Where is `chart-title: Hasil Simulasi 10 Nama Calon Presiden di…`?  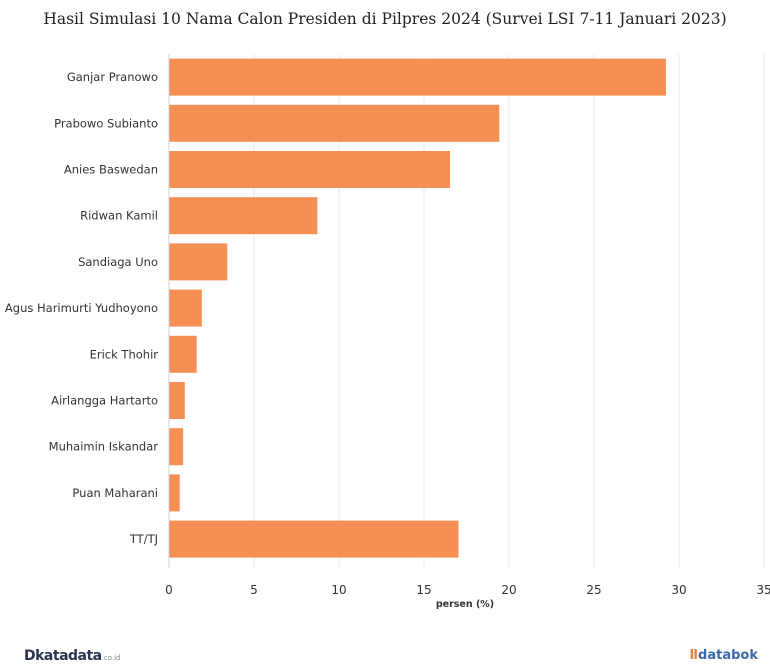
chart-title: Hasil Simulasi 10 Nama Calon Presiden di… is located at coordinates (385, 19).